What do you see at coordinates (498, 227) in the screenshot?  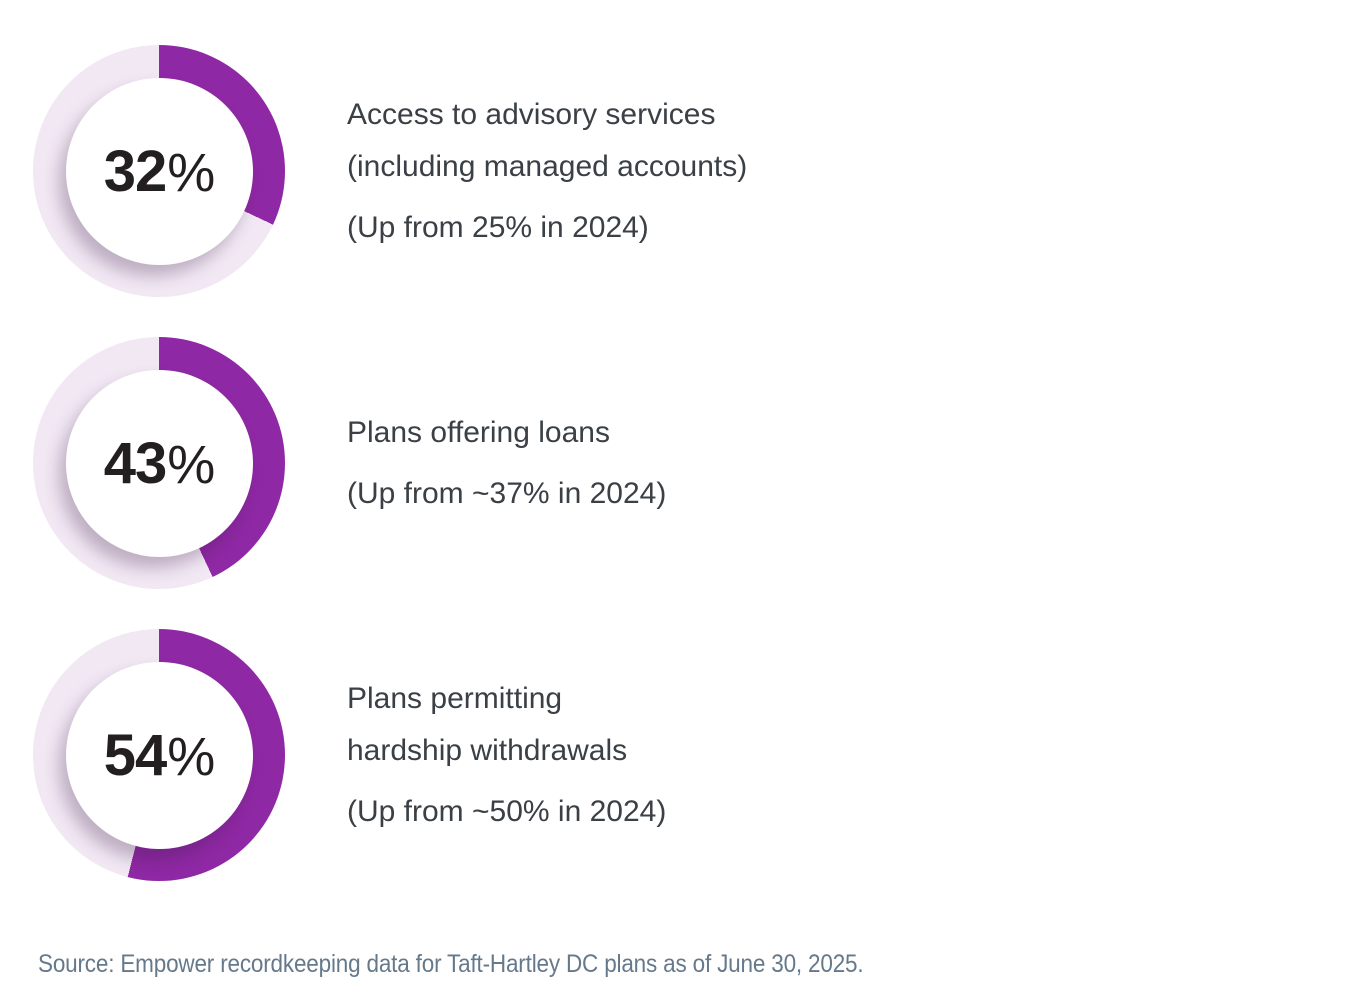 I see `stat-yoy-note: (Up from 25% in 2024)` at bounding box center [498, 227].